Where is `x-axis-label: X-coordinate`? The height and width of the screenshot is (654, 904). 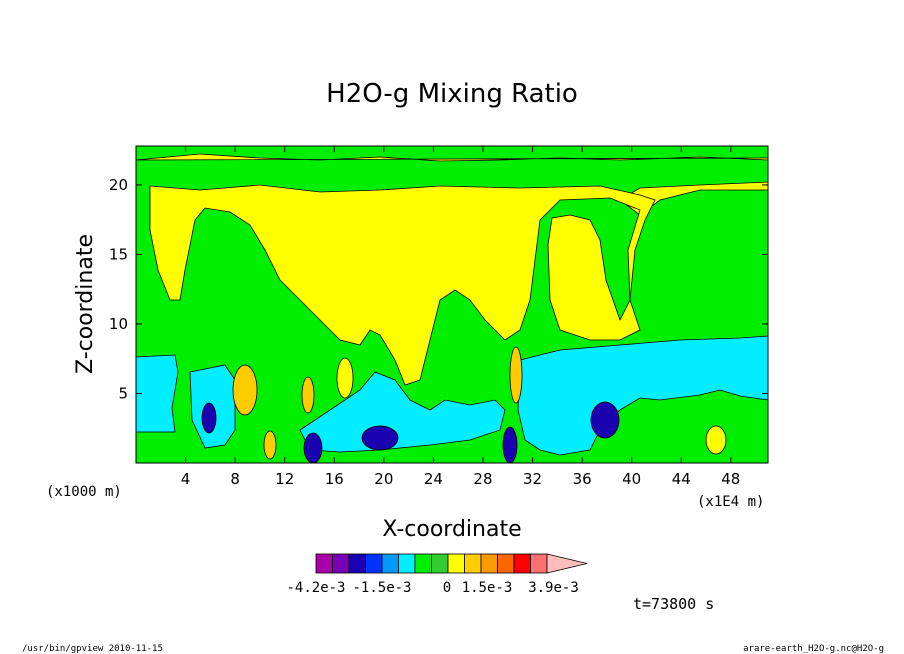 x-axis-label: X-coordinate is located at coordinates (451, 529).